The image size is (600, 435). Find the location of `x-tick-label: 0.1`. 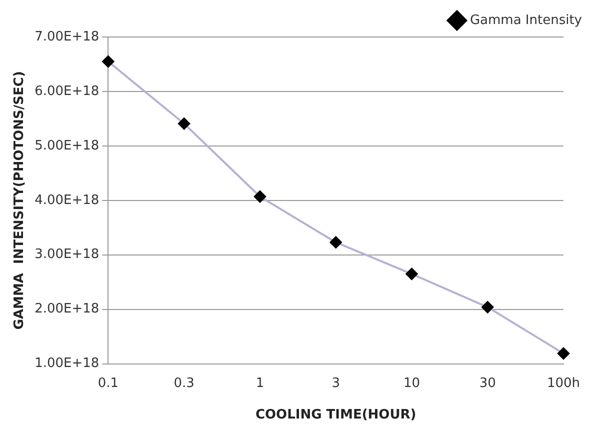

x-tick-label: 0.1 is located at coordinates (108, 383).